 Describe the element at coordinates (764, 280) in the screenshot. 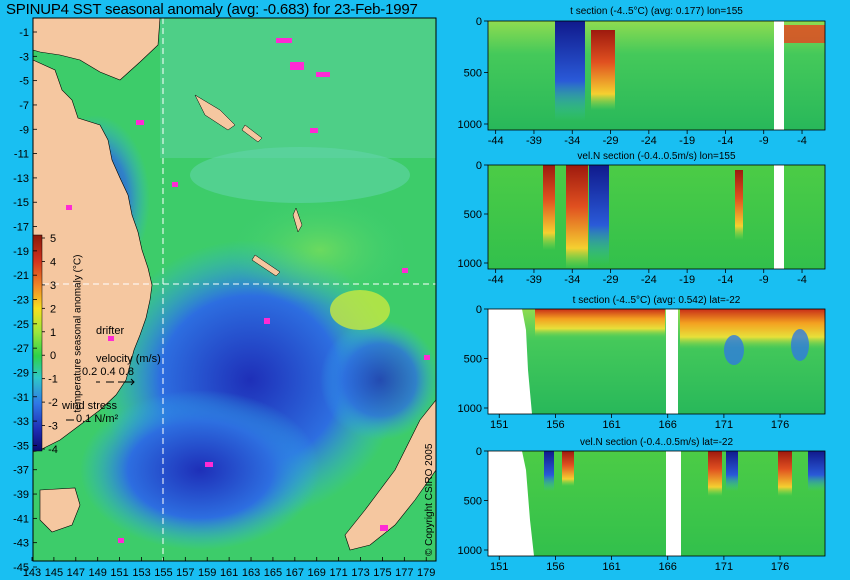

I see `section-x-tick-label: -9` at that location.